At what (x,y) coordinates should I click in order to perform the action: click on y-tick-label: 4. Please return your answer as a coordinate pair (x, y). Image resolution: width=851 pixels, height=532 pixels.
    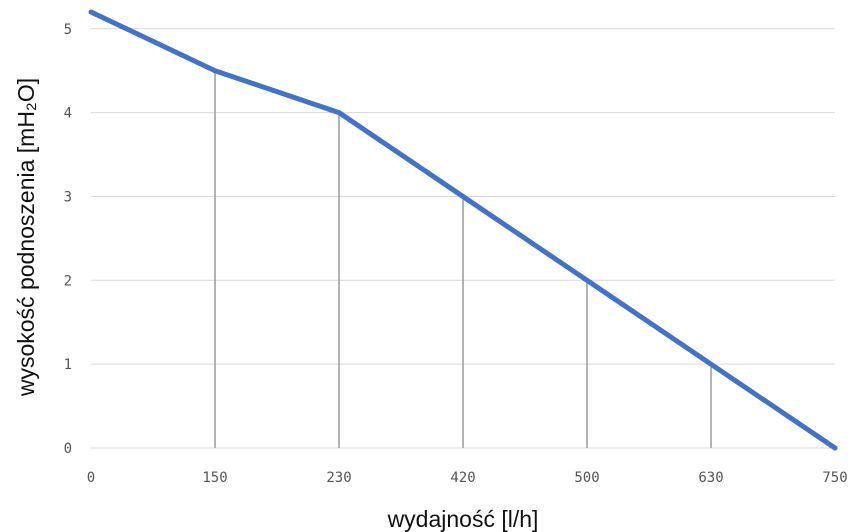
    Looking at the image, I should click on (68, 114).